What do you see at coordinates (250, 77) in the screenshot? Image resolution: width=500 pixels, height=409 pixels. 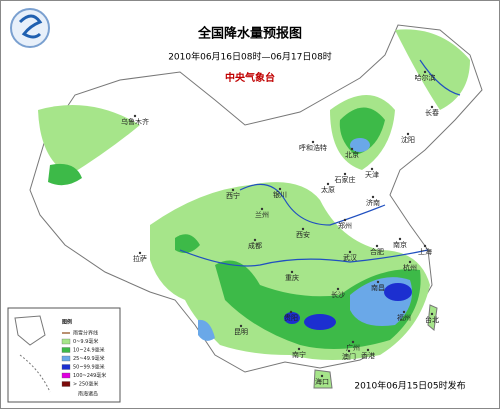 I see `agency: 中央气象台` at bounding box center [250, 77].